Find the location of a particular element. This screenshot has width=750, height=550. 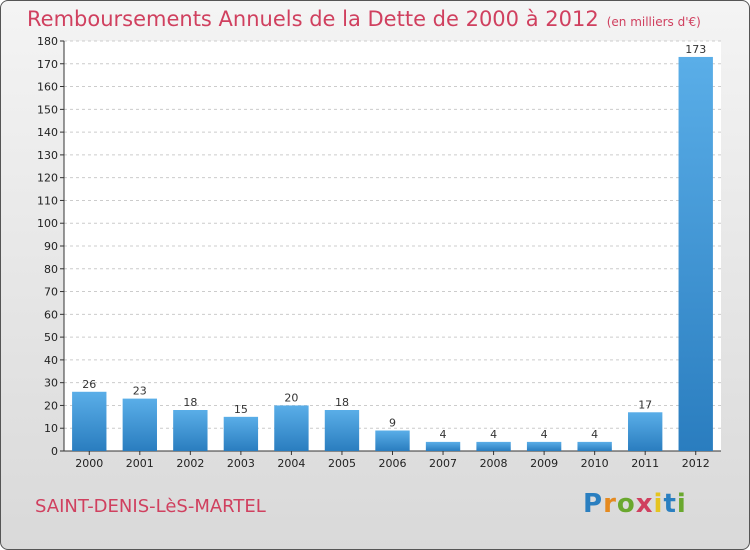

bar-2012 is located at coordinates (695, 253).